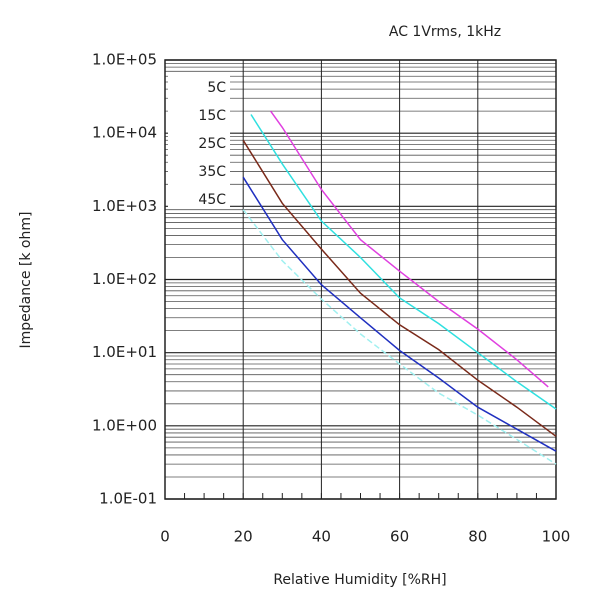 Image resolution: width=592 pixels, height=600 pixels. Describe the element at coordinates (212, 116) in the screenshot. I see `legend-label: 15C` at that location.